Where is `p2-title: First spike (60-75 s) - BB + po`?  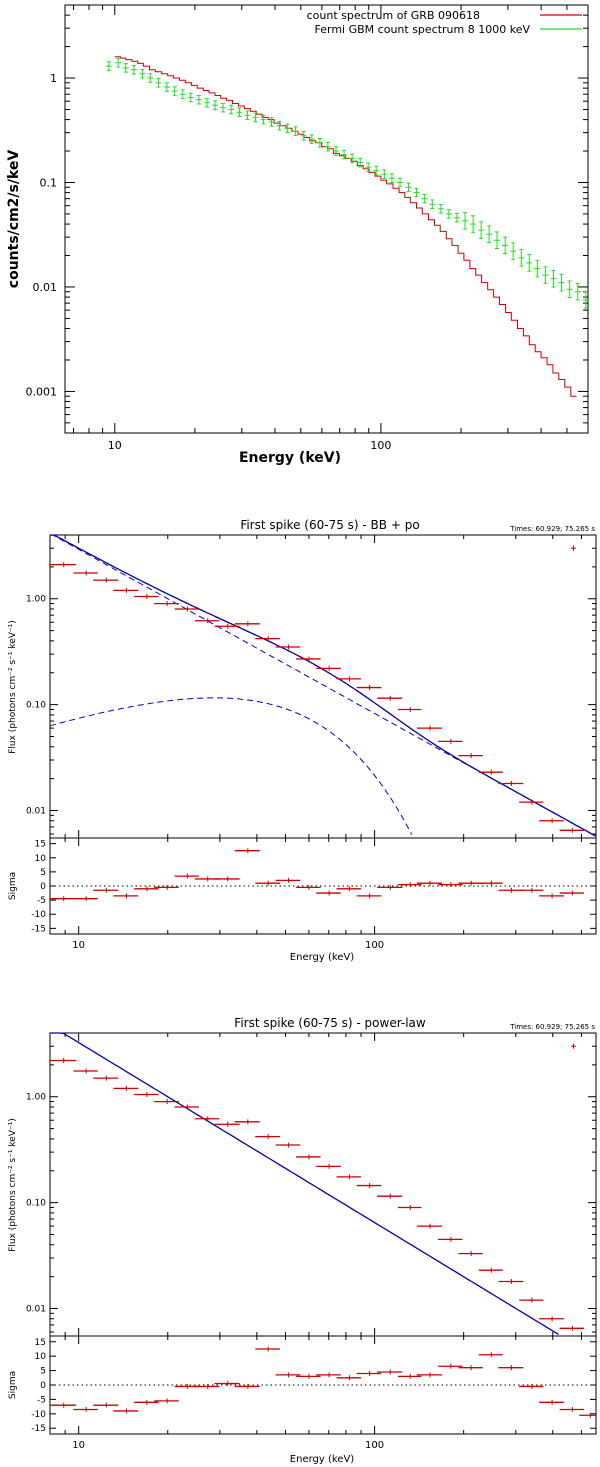 p2-title: First spike (60-75 s) - BB + po is located at coordinates (329, 525).